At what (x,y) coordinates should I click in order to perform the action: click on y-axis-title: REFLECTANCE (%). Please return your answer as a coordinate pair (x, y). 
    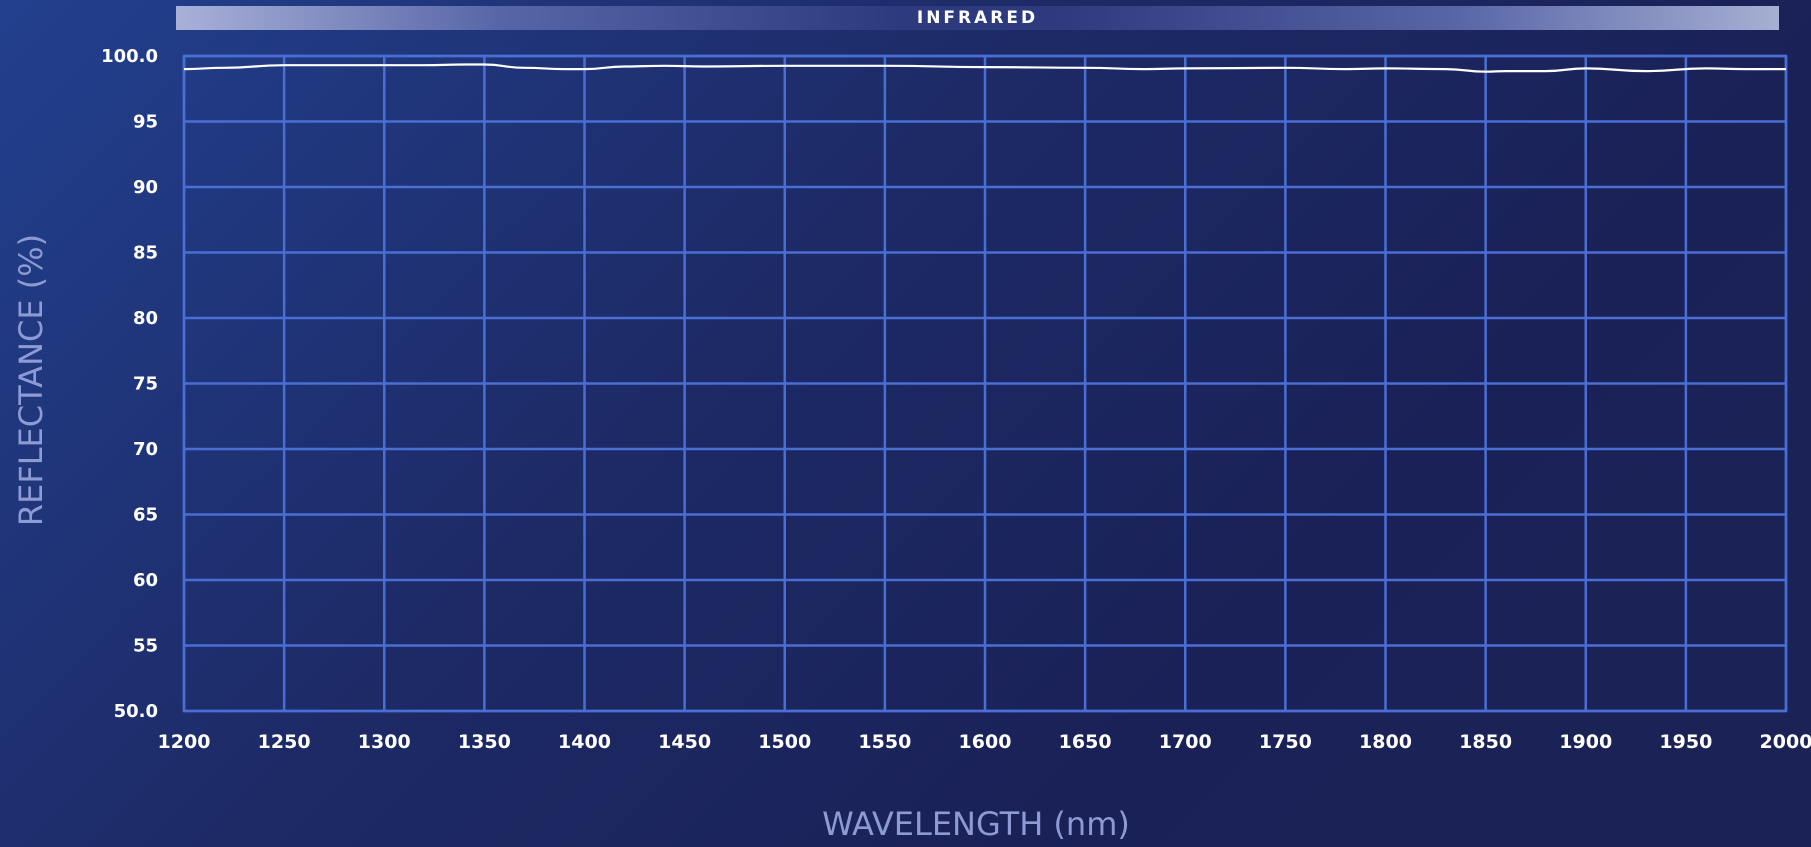
    Looking at the image, I should click on (31, 380).